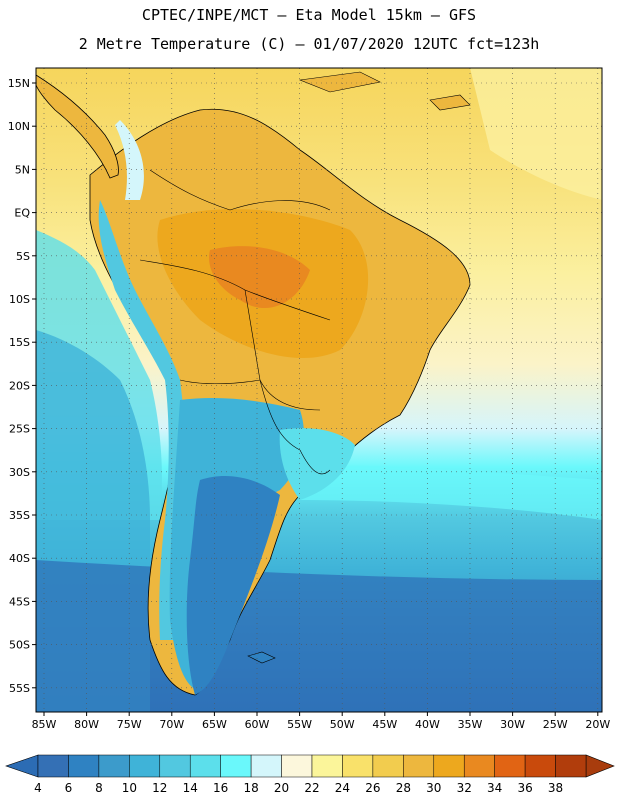  Describe the element at coordinates (311, 788) in the screenshot. I see `colorbar-label: 22` at that location.